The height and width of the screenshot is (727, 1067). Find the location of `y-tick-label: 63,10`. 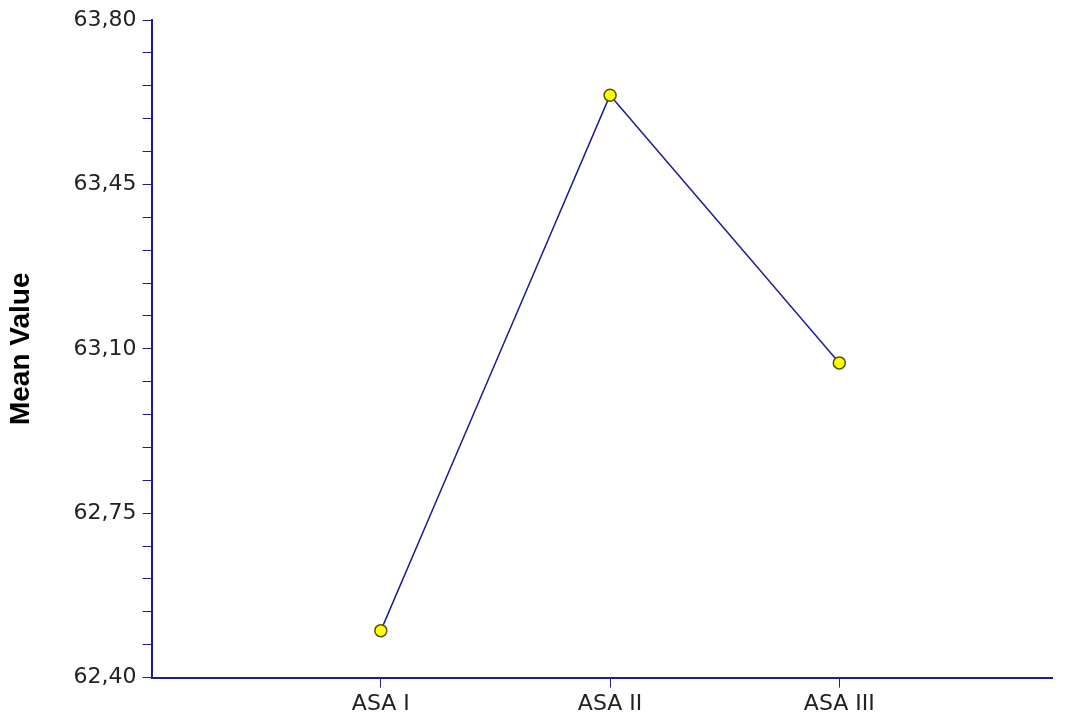

y-tick-label: 63,10 is located at coordinates (105, 347).